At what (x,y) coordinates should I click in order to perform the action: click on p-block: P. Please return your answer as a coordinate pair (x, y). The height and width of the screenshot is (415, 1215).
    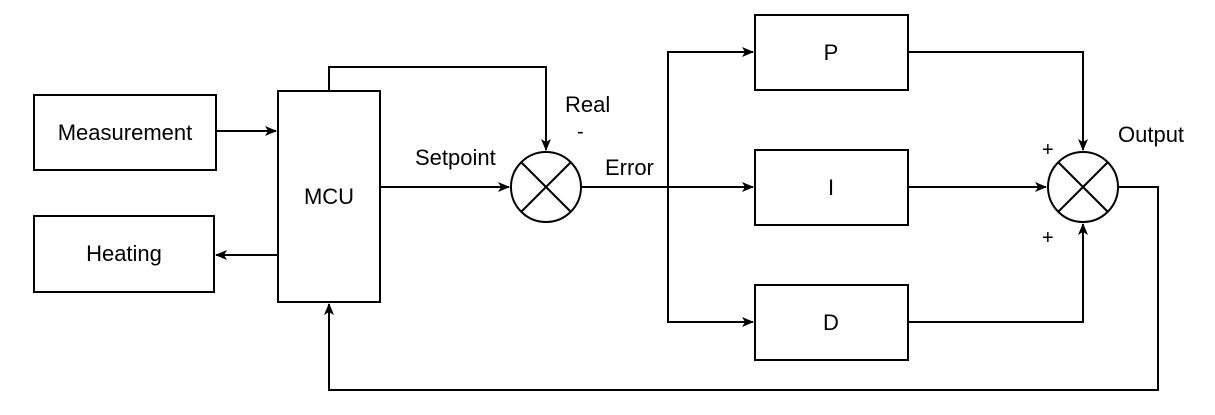
    Looking at the image, I should click on (831, 52).